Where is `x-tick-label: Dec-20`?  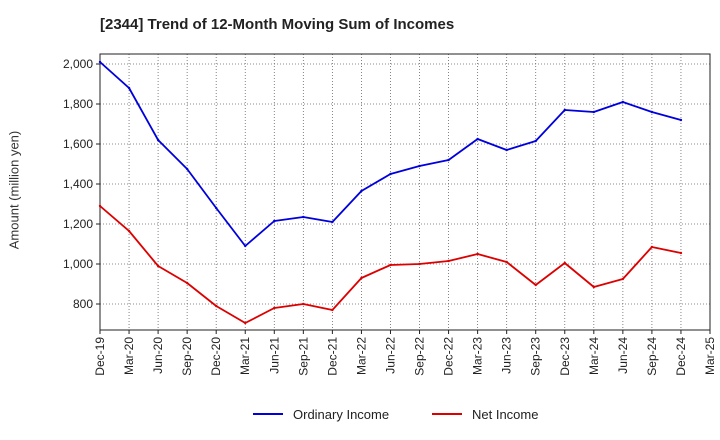 x-tick-label: Dec-20 is located at coordinates (216, 356).